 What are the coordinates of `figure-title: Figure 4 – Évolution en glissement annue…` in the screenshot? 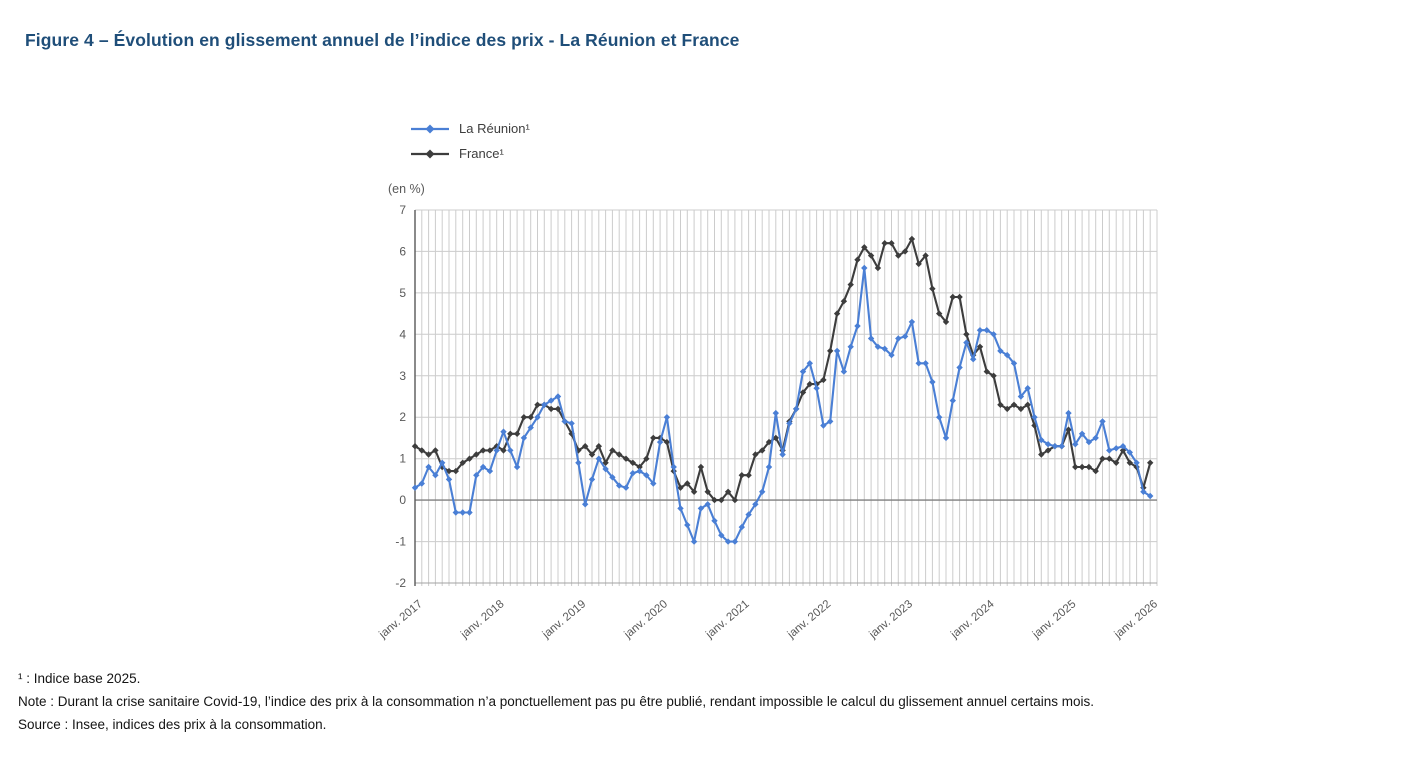 It's located at (382, 40).